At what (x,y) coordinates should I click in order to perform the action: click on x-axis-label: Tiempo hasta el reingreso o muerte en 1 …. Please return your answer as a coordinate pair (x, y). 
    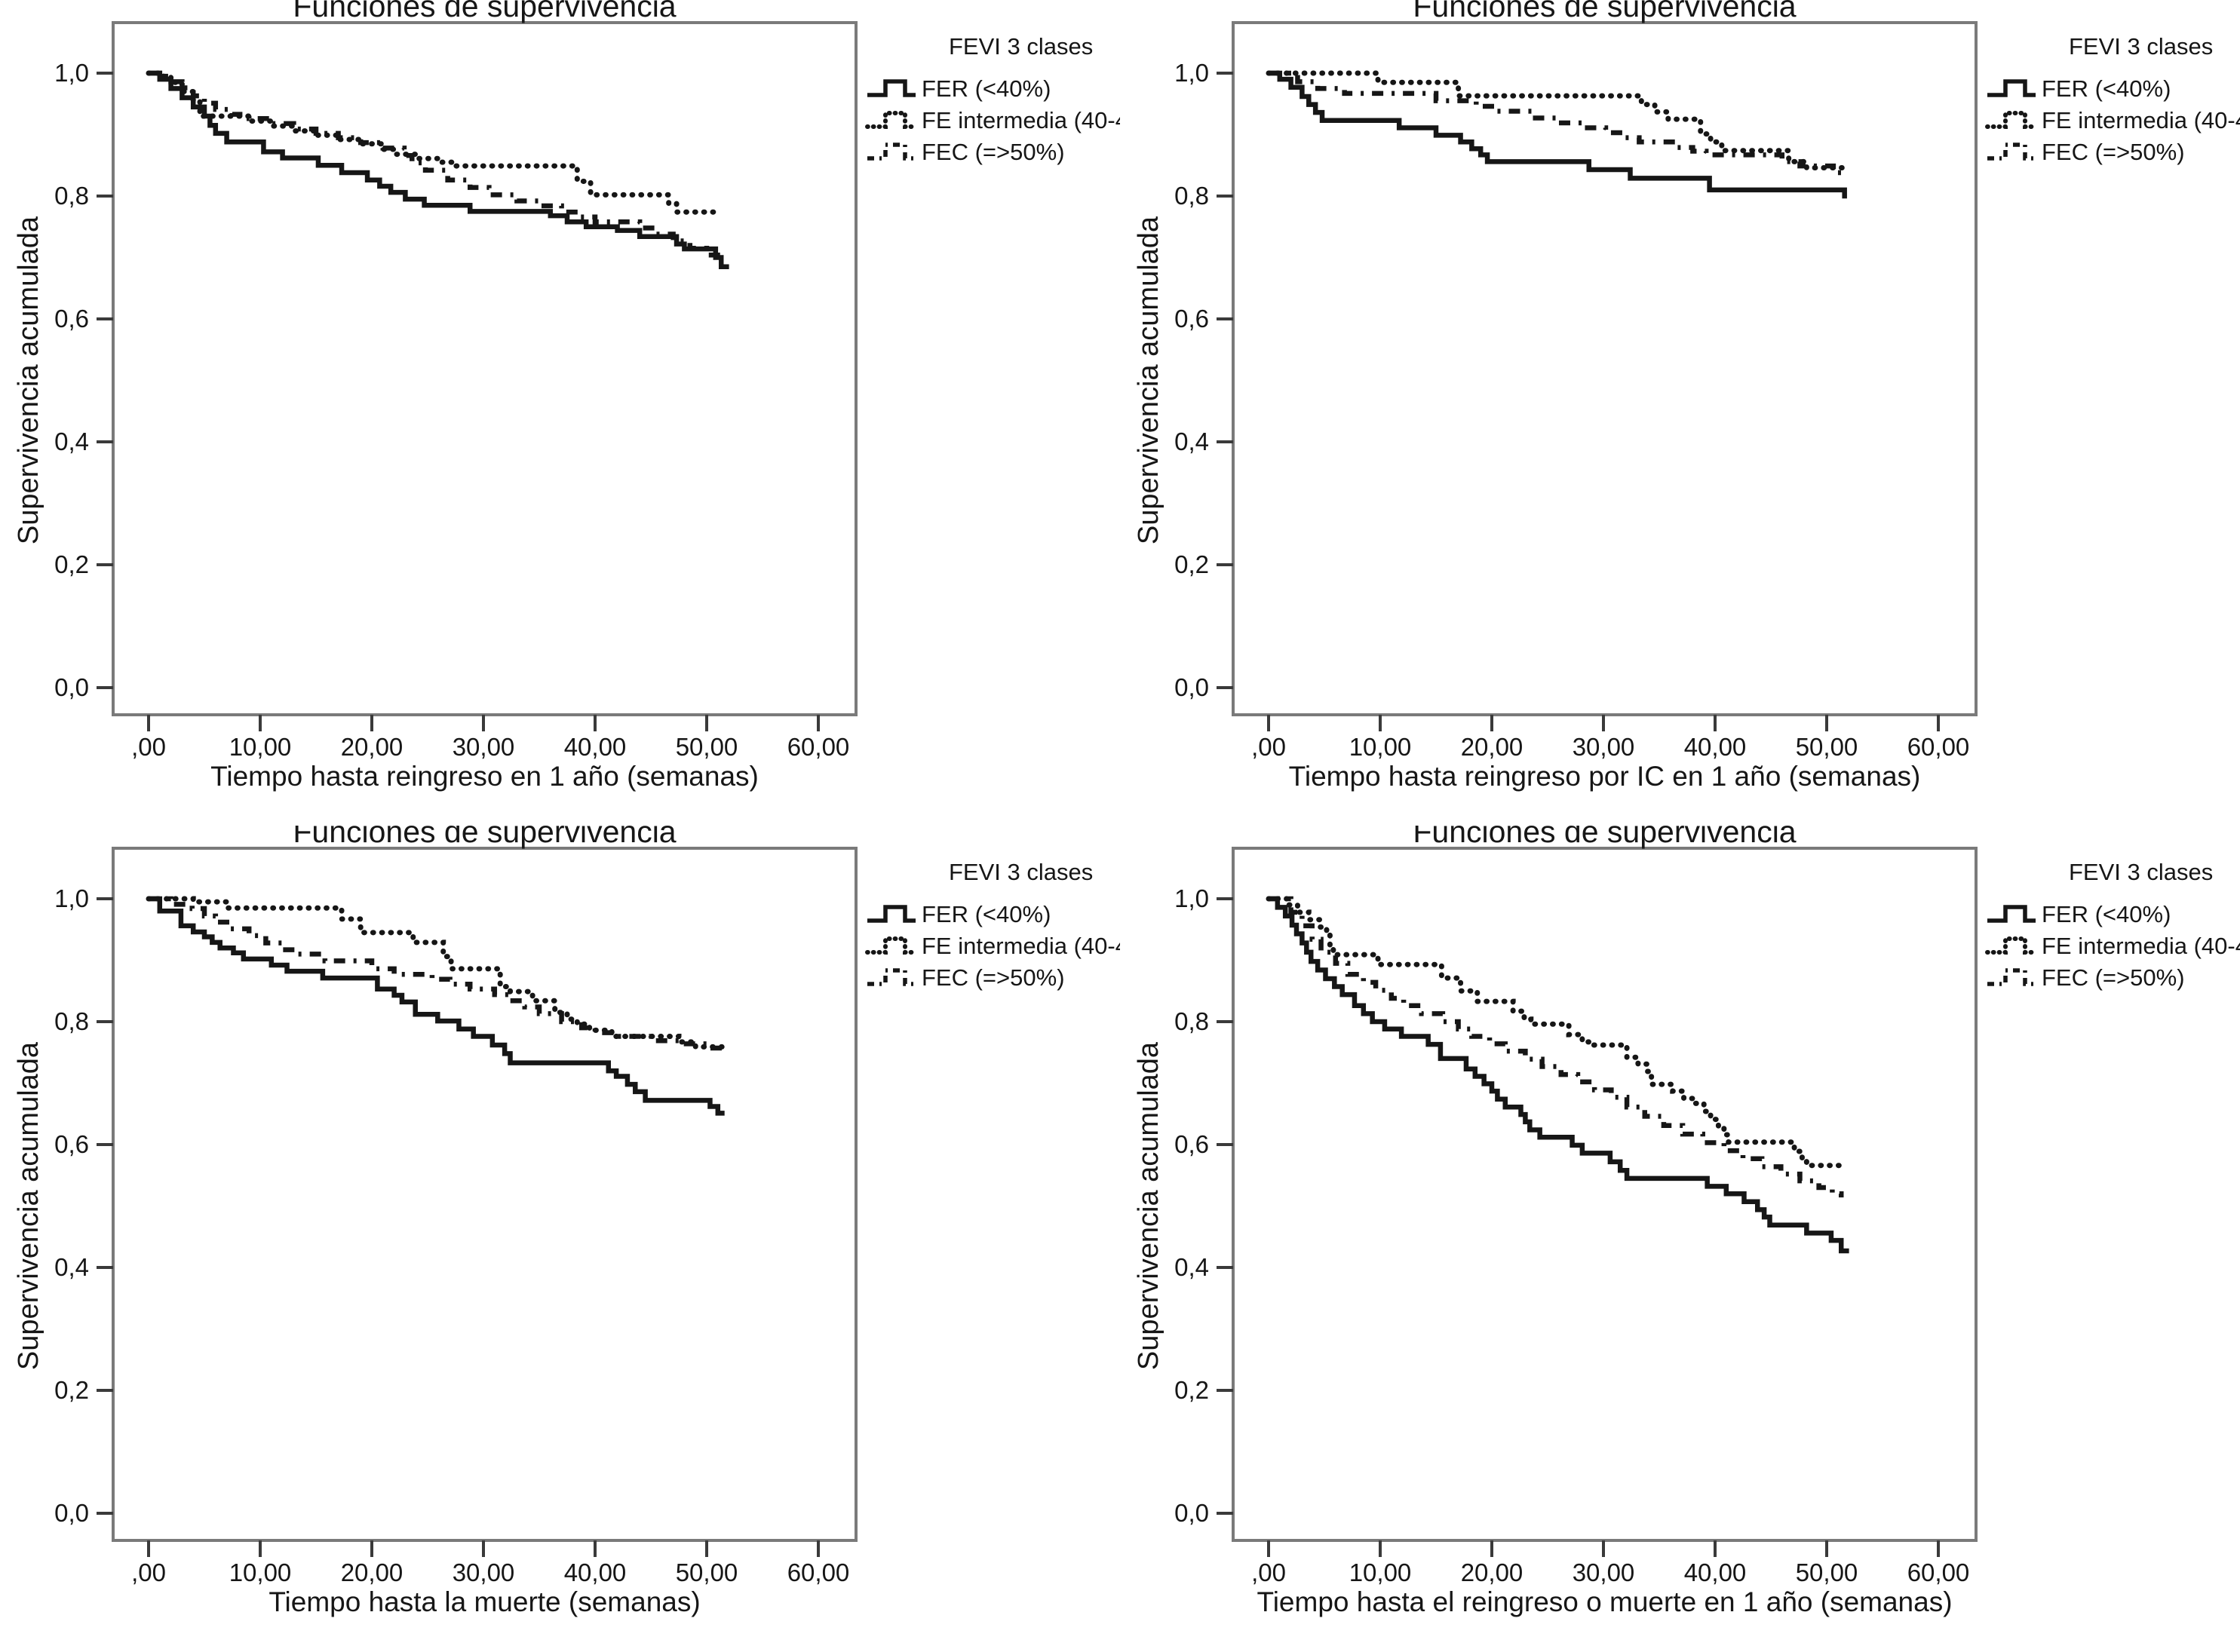
    Looking at the image, I should click on (1604, 1602).